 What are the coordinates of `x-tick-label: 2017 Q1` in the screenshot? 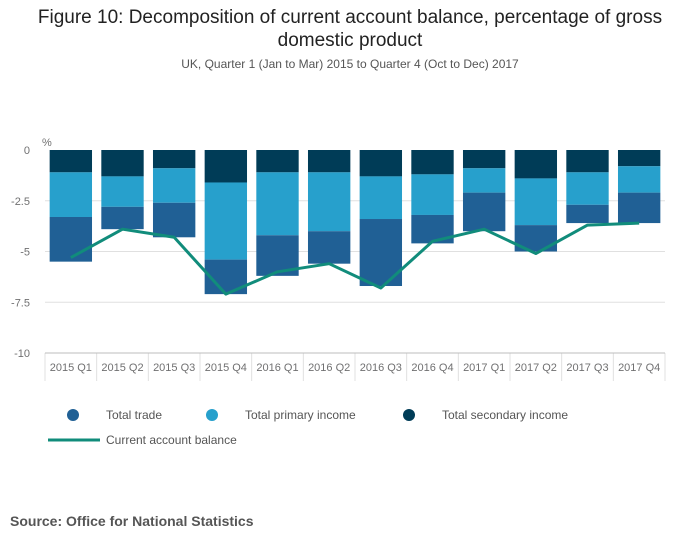 It's located at (484, 368).